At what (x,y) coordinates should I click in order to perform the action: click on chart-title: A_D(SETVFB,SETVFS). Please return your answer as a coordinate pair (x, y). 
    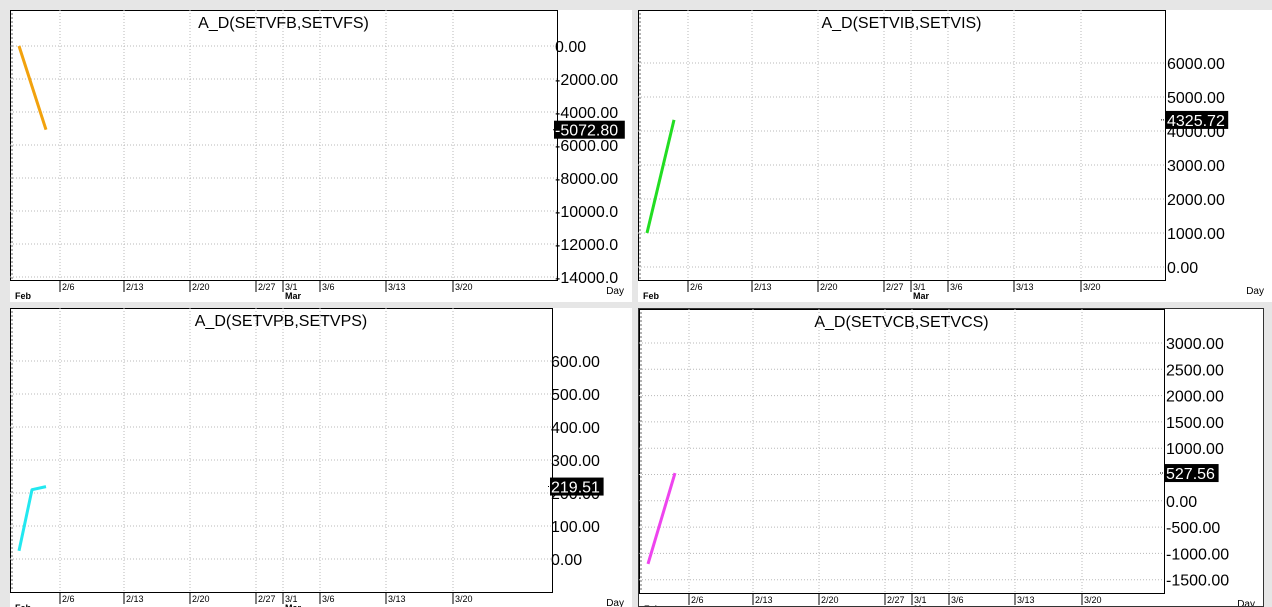
    Looking at the image, I should click on (283, 23).